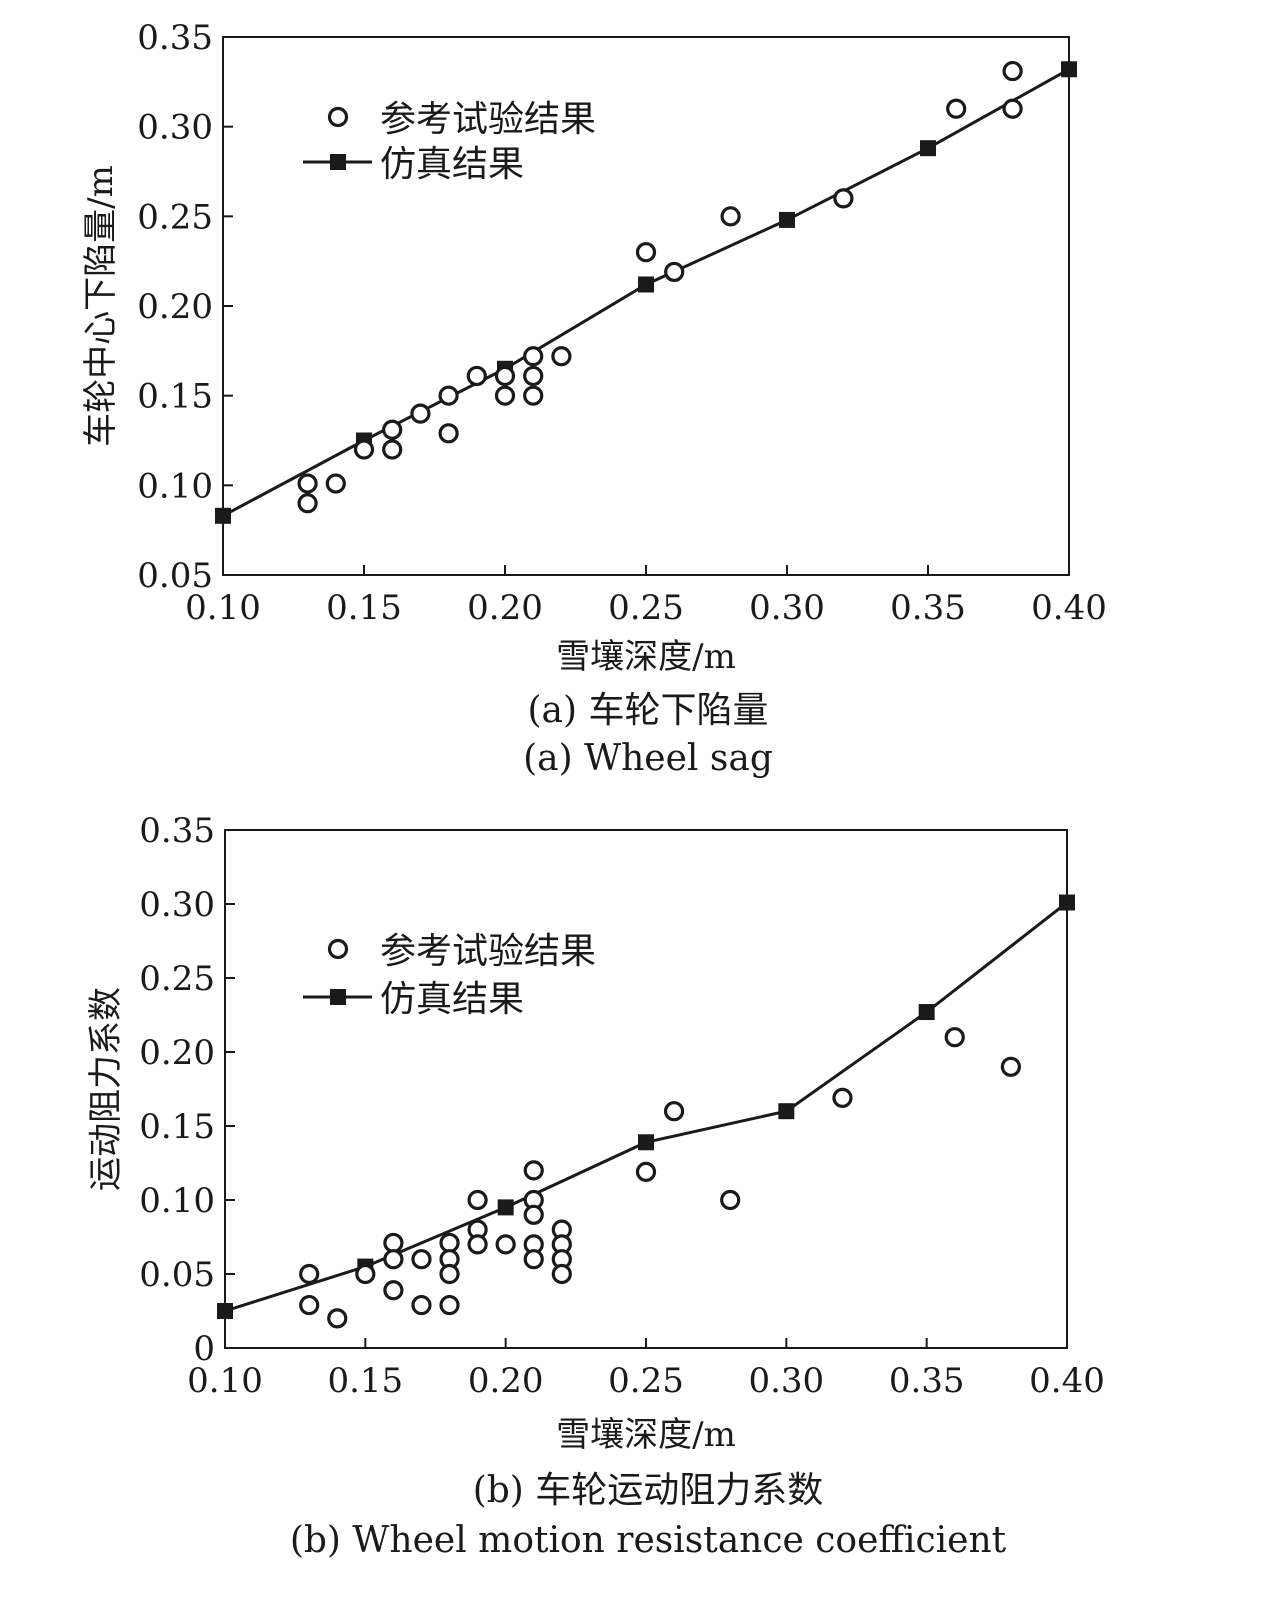 The width and height of the screenshot is (1276, 1613). I want to click on y-tick-label: 0, so click(204, 1349).